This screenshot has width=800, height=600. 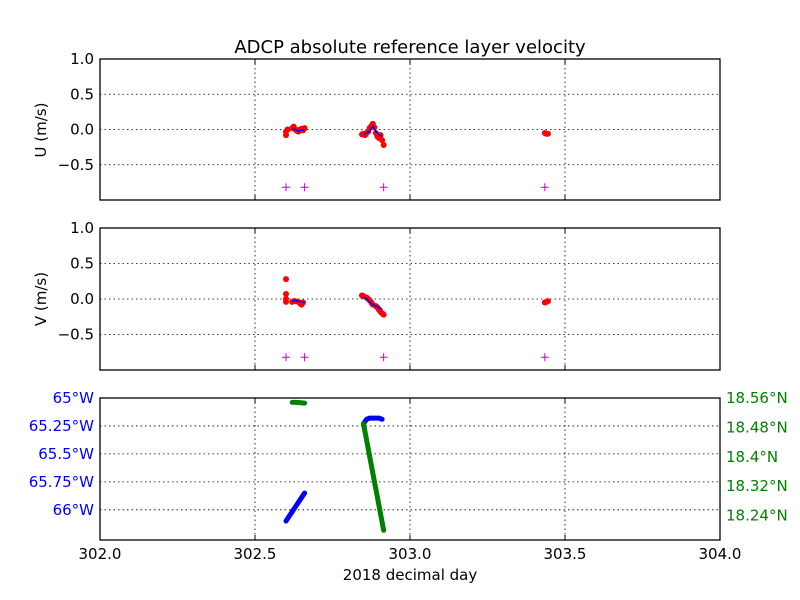 What do you see at coordinates (61, 426) in the screenshot?
I see `longitude-tick-label: 65.25°W` at bounding box center [61, 426].